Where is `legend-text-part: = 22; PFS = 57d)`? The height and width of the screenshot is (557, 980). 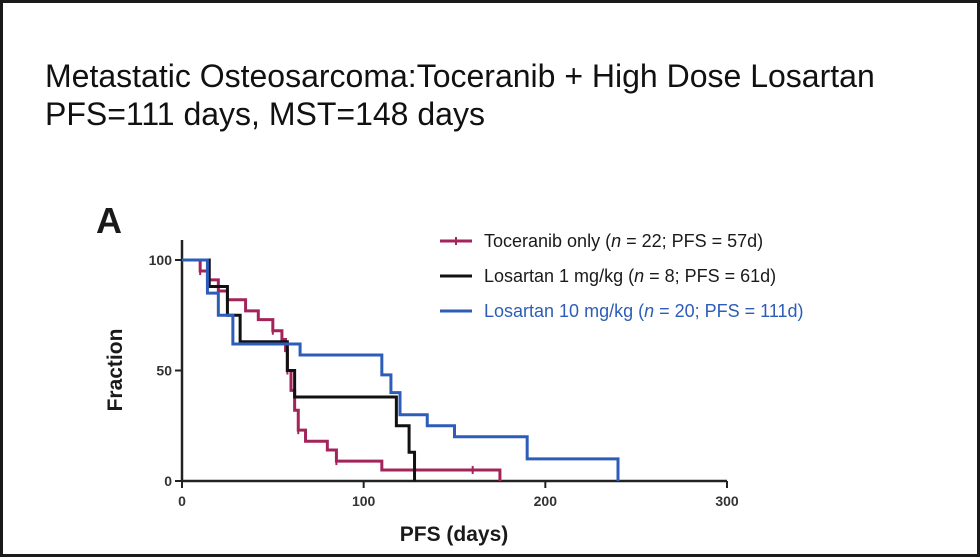 legend-text-part: = 22; PFS = 57d) is located at coordinates (692, 241).